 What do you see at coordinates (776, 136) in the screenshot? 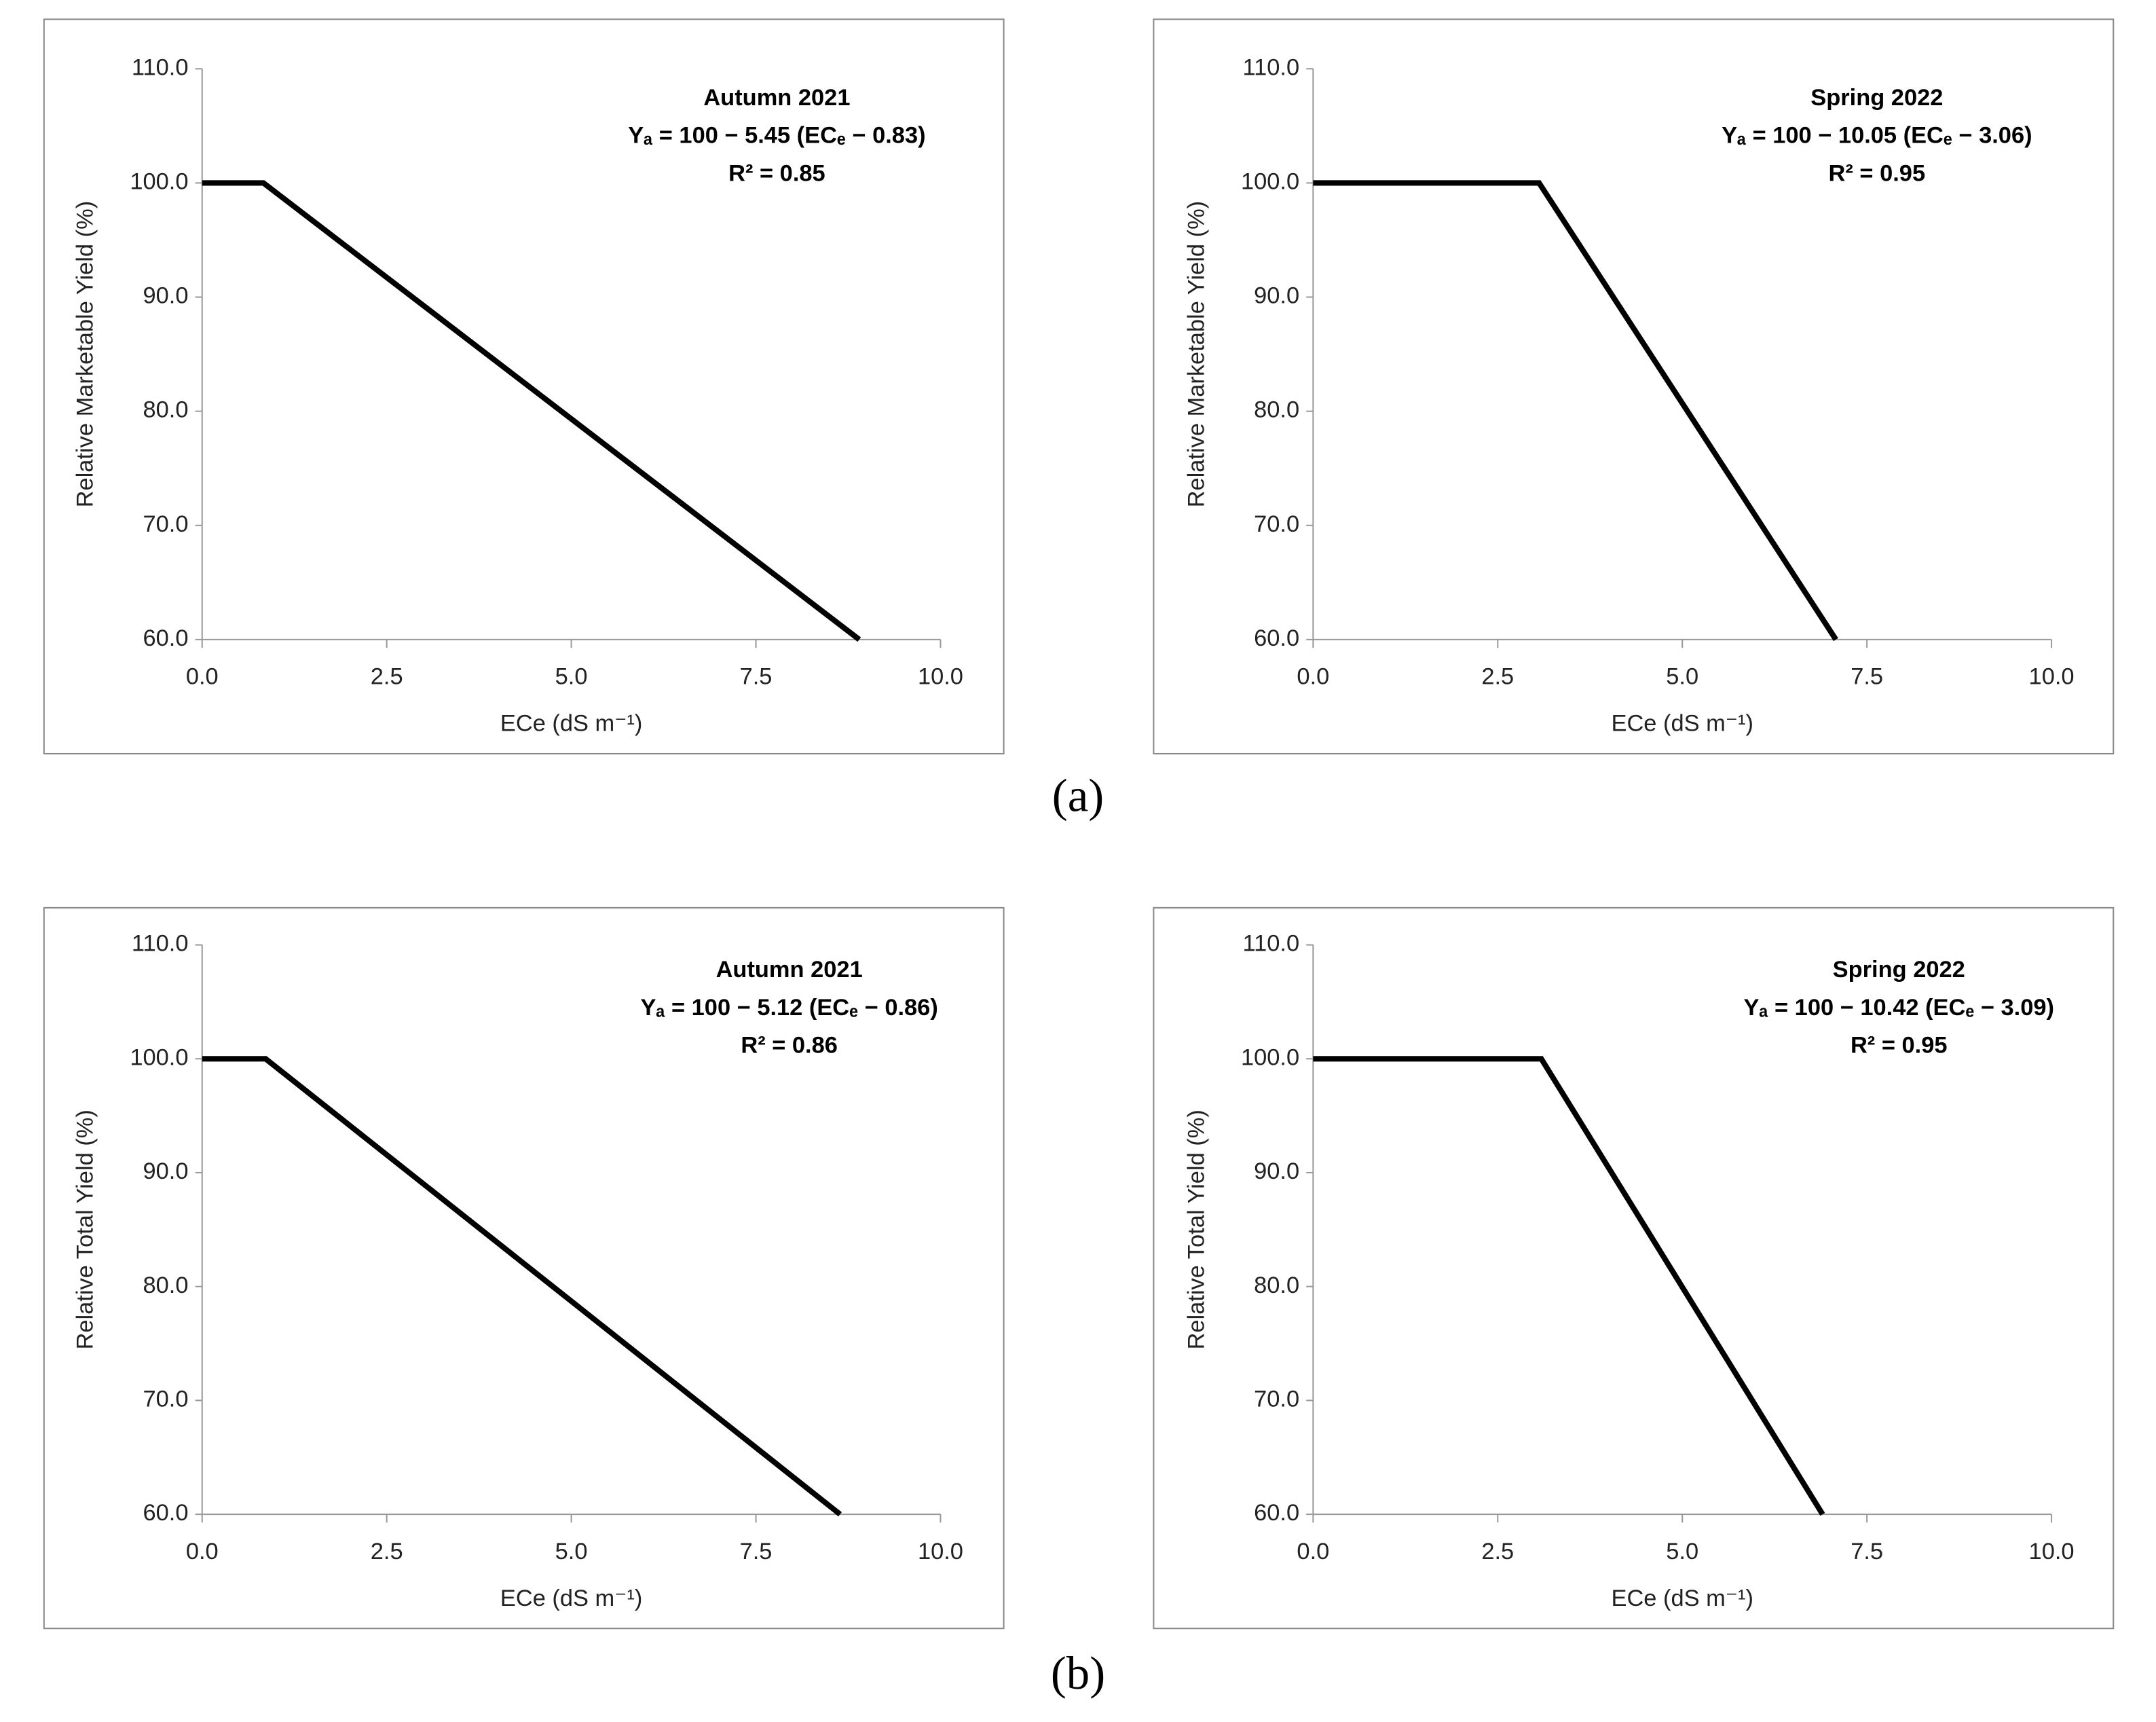
I see `annotation: Yₐ = 100 − 5.45 (ECₑ − 0.83)` at bounding box center [776, 136].